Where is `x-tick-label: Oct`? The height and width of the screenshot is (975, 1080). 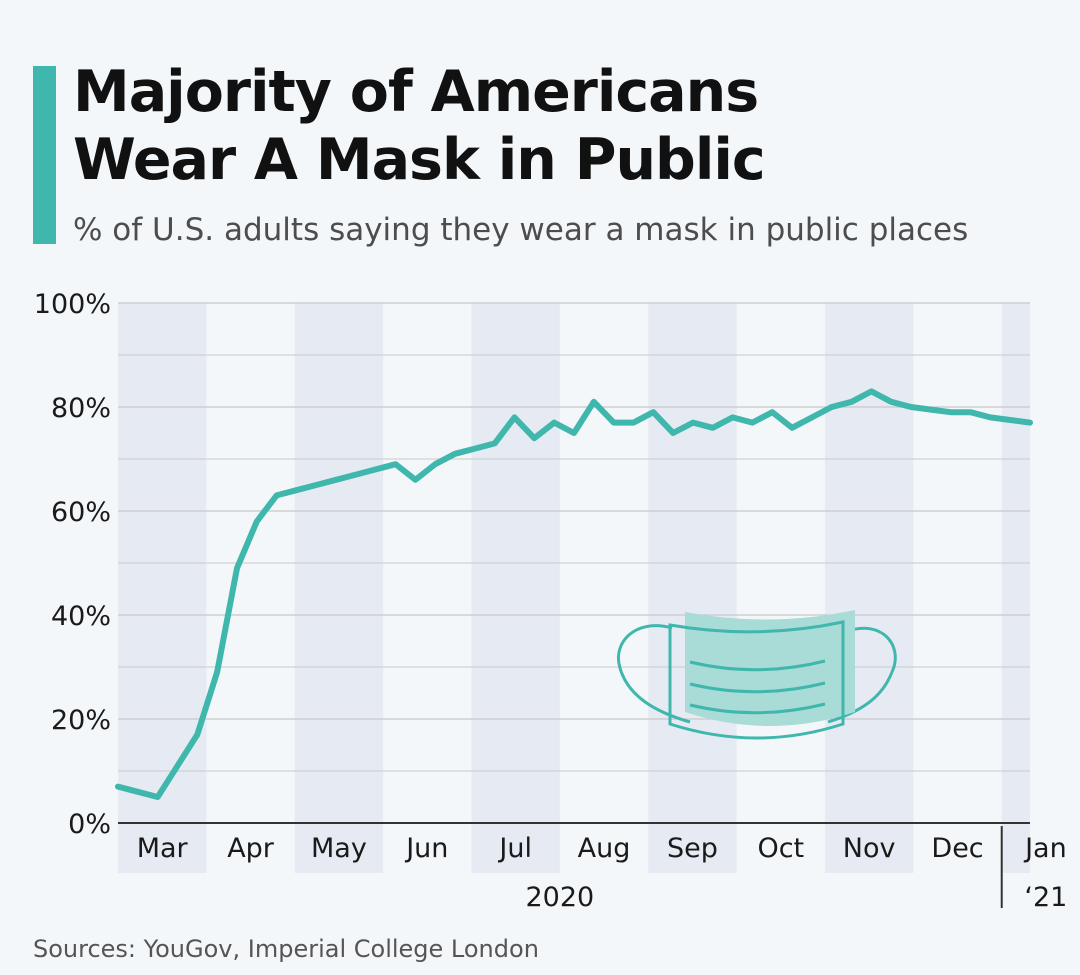 x-tick-label: Oct is located at coordinates (780, 848).